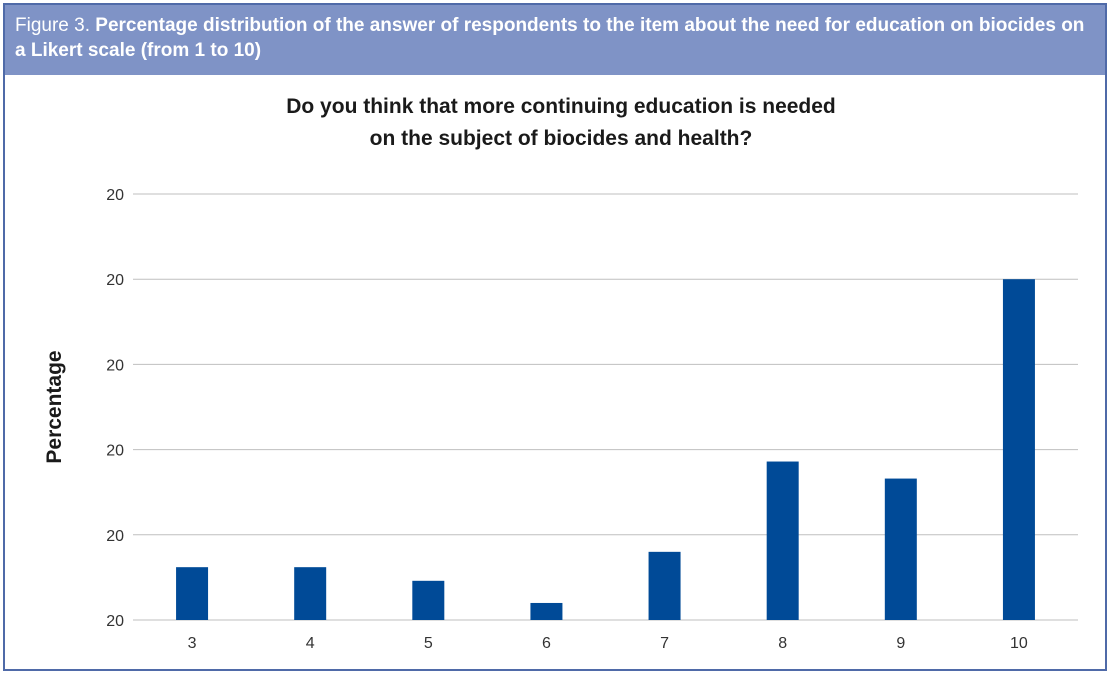 Image resolution: width=1112 pixels, height=677 pixels. I want to click on x-tick-label: 10, so click(1019, 643).